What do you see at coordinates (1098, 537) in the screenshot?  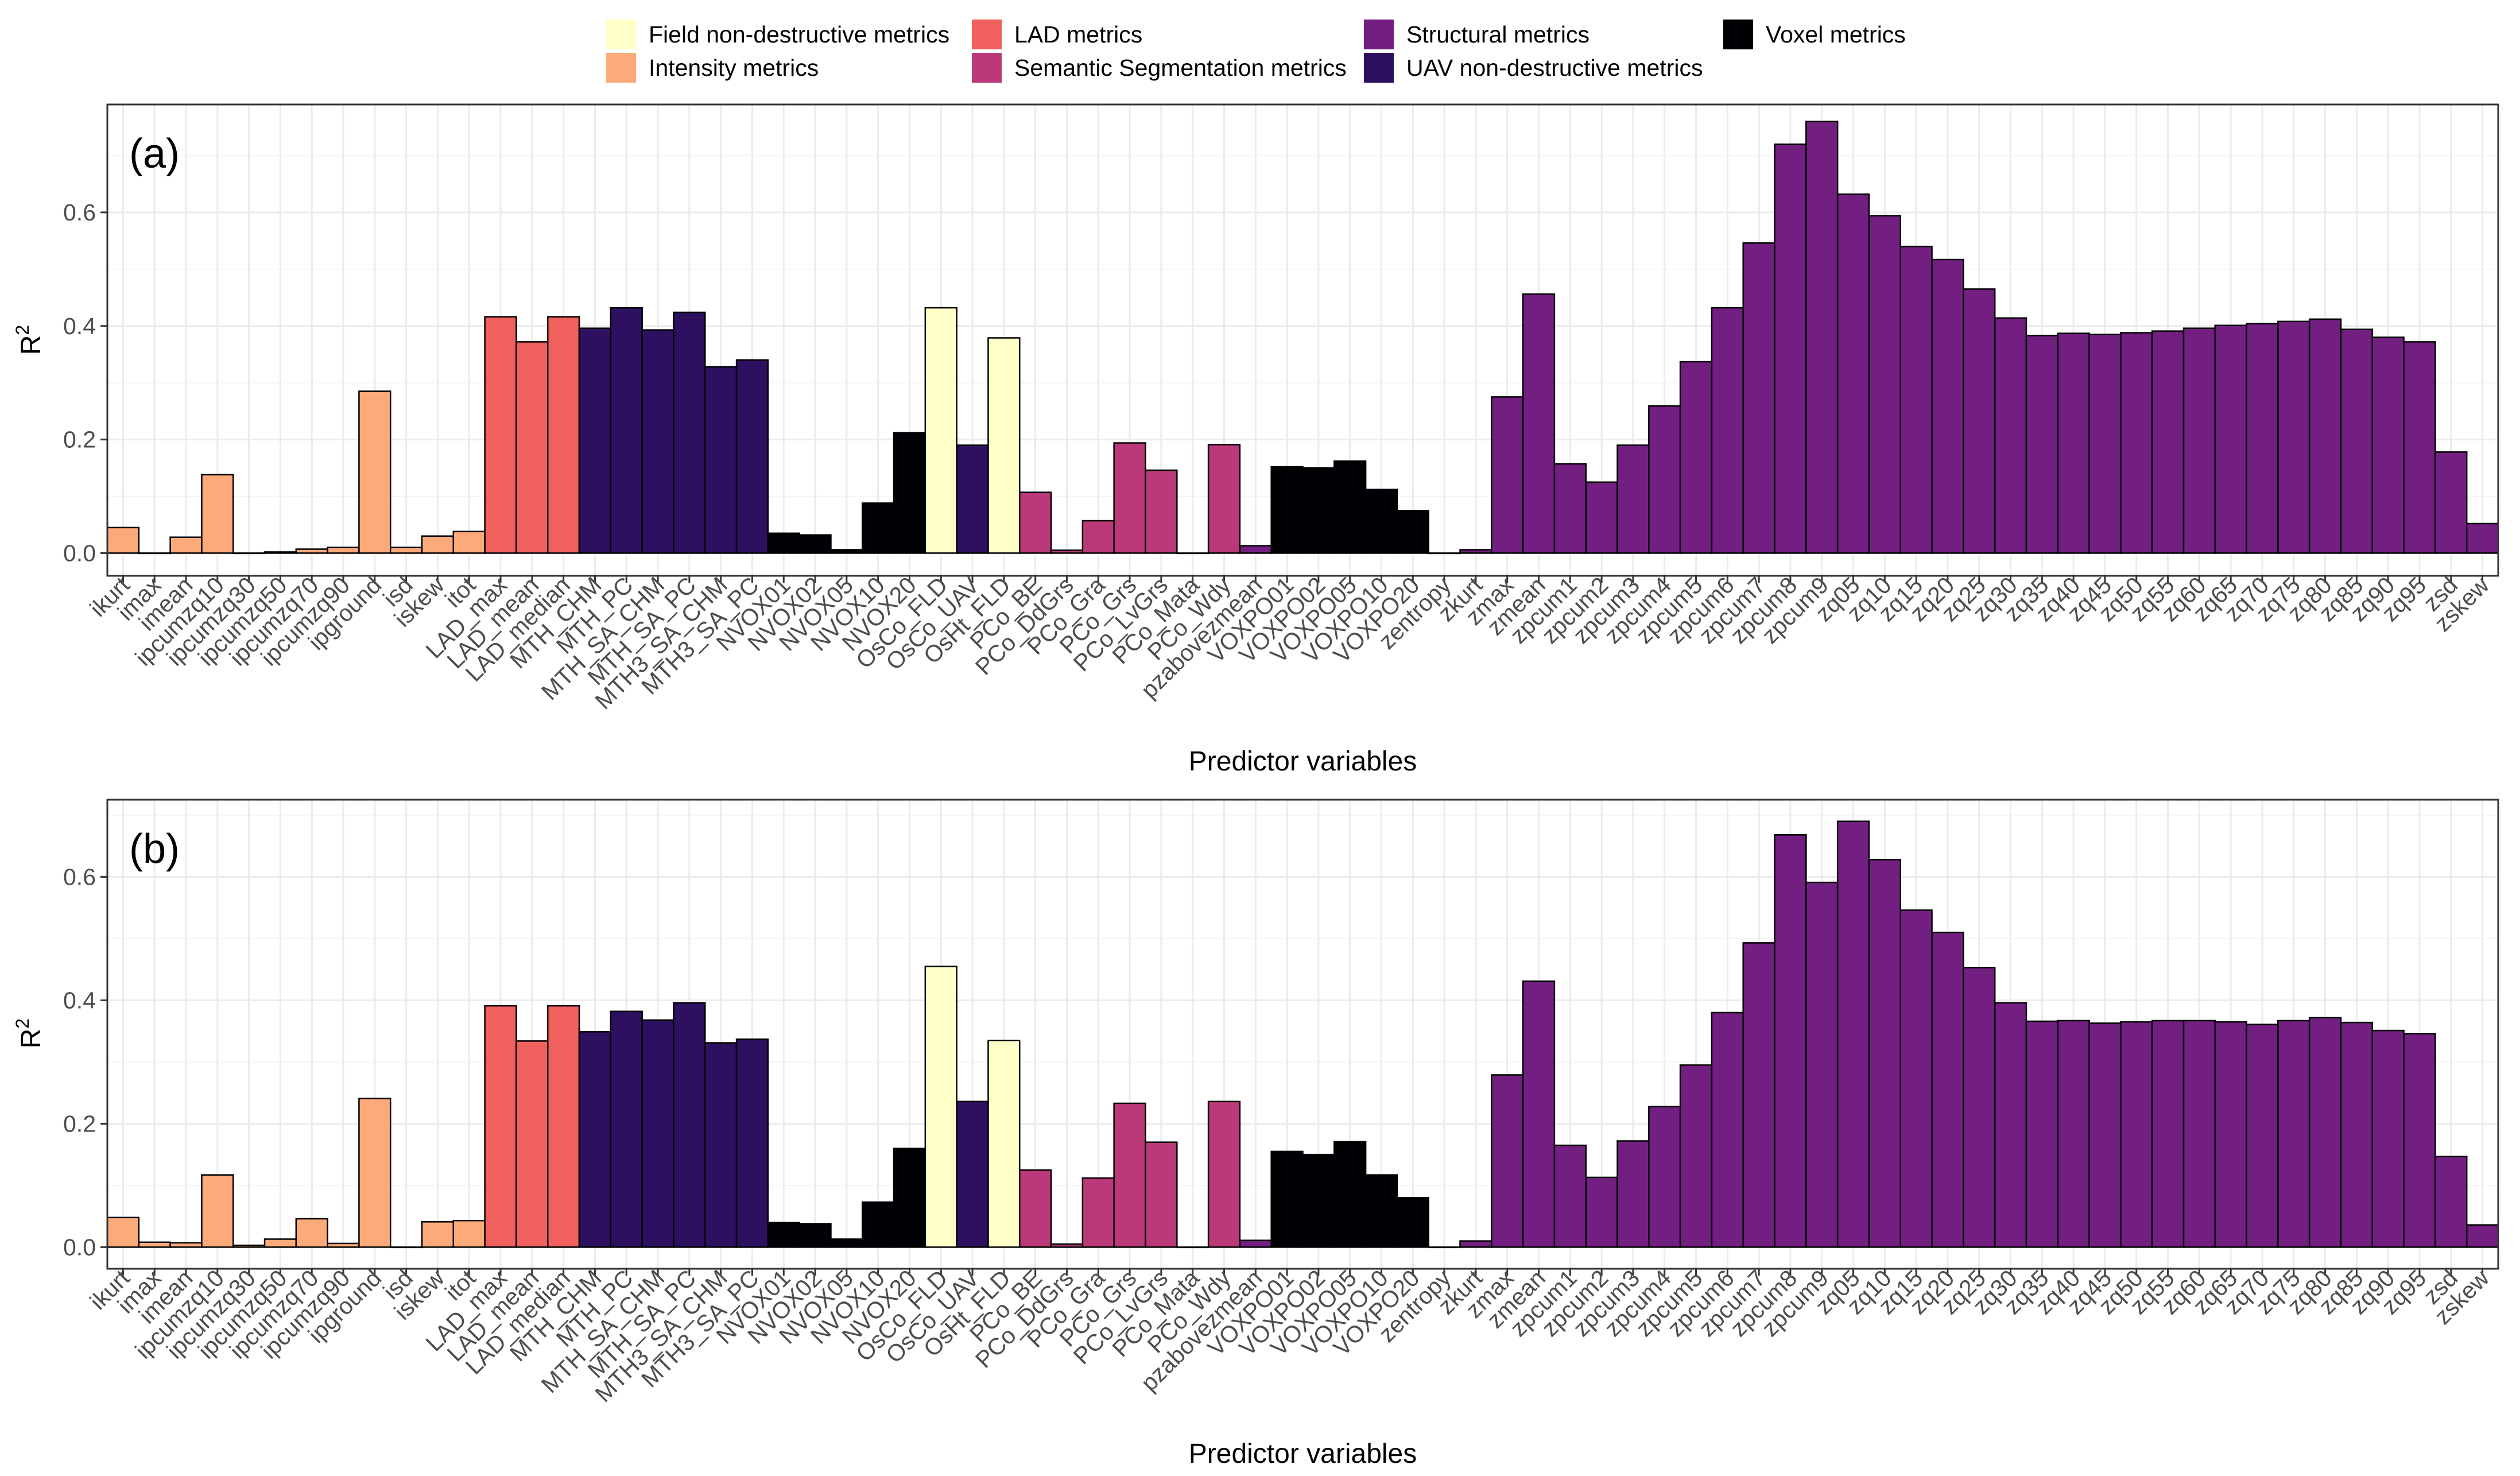 I see `bar-PCo_Gra` at bounding box center [1098, 537].